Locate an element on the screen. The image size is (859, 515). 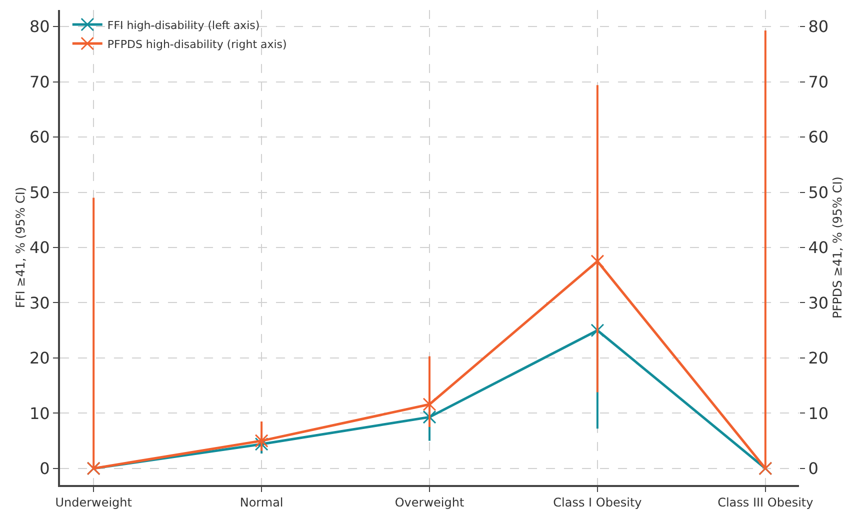
y2-tick-label: 70 is located at coordinates (818, 82).